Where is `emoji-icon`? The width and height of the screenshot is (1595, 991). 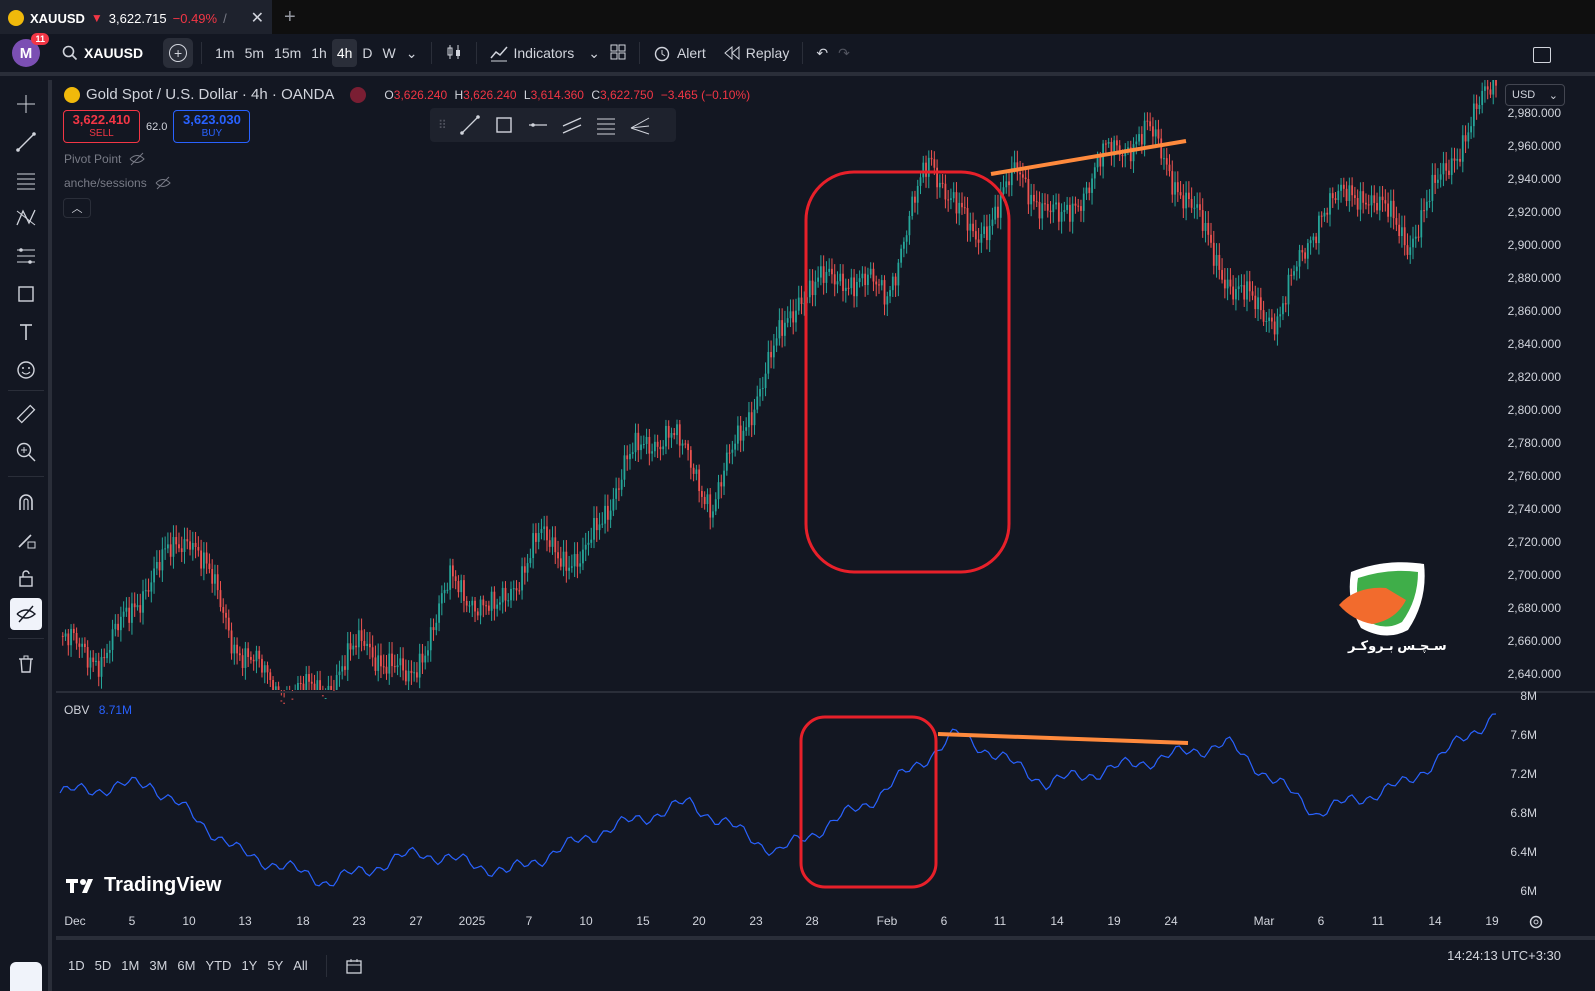
emoji-icon is located at coordinates (26, 370).